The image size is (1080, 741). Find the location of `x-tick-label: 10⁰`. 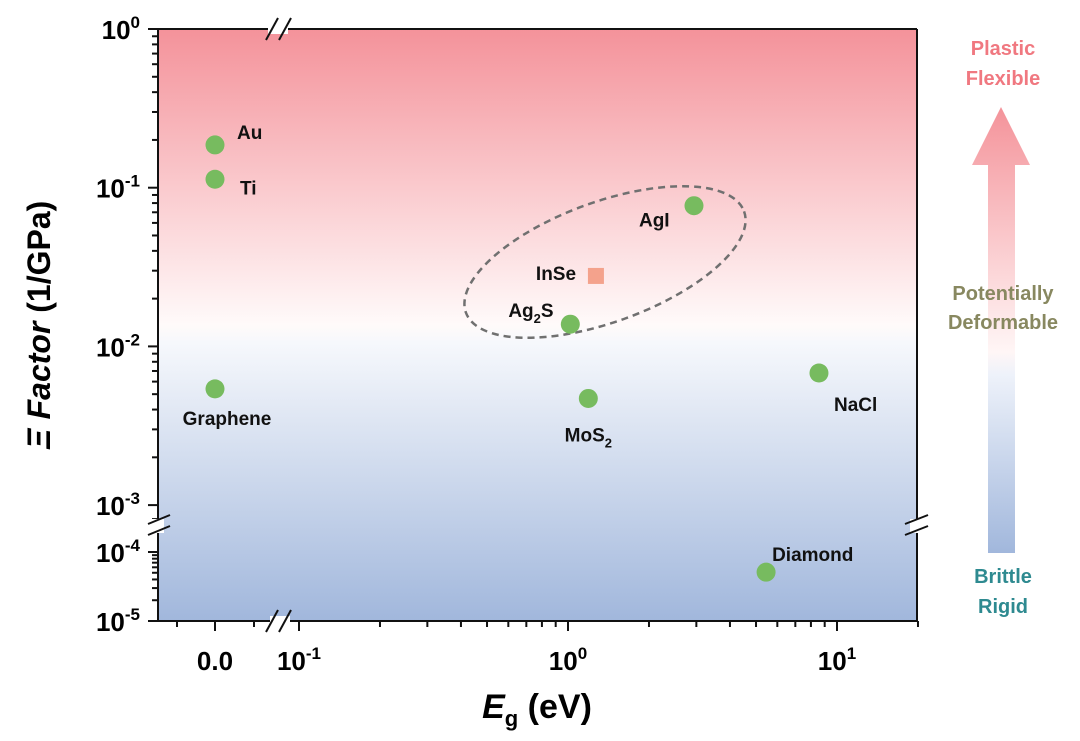

x-tick-label: 10⁰ is located at coordinates (568, 660).